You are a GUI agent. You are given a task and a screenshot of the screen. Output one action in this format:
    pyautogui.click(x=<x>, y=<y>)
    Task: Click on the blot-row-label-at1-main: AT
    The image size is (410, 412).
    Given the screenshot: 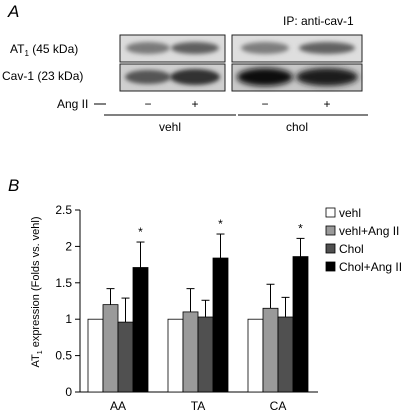 What is the action you would take?
    pyautogui.click(x=17, y=49)
    